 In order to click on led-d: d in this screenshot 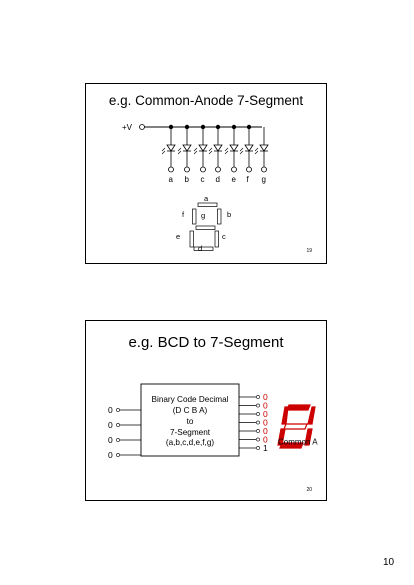, I will do `click(215, 154)`.